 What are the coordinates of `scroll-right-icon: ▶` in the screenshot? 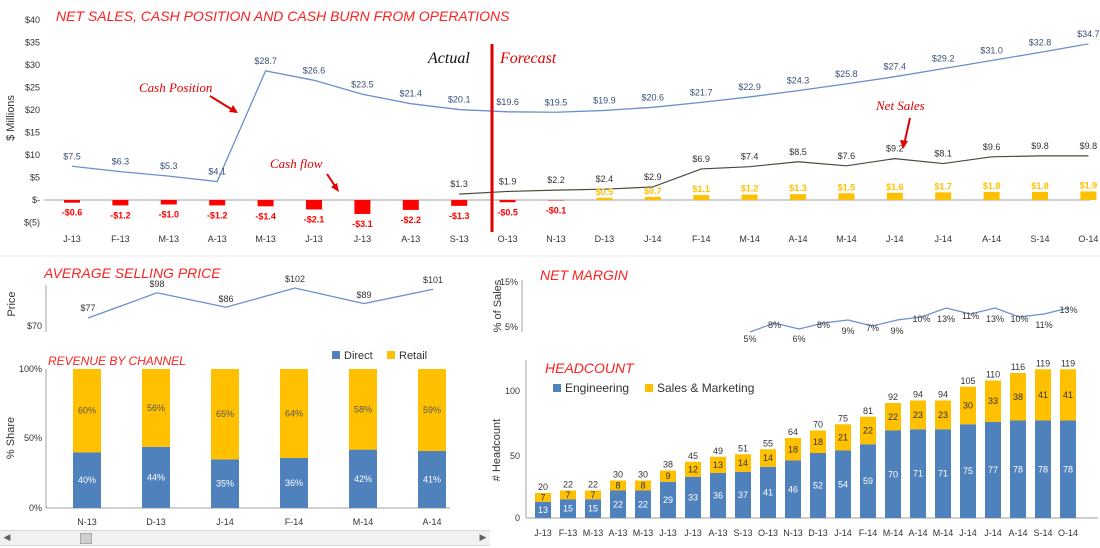 It's located at (483, 538).